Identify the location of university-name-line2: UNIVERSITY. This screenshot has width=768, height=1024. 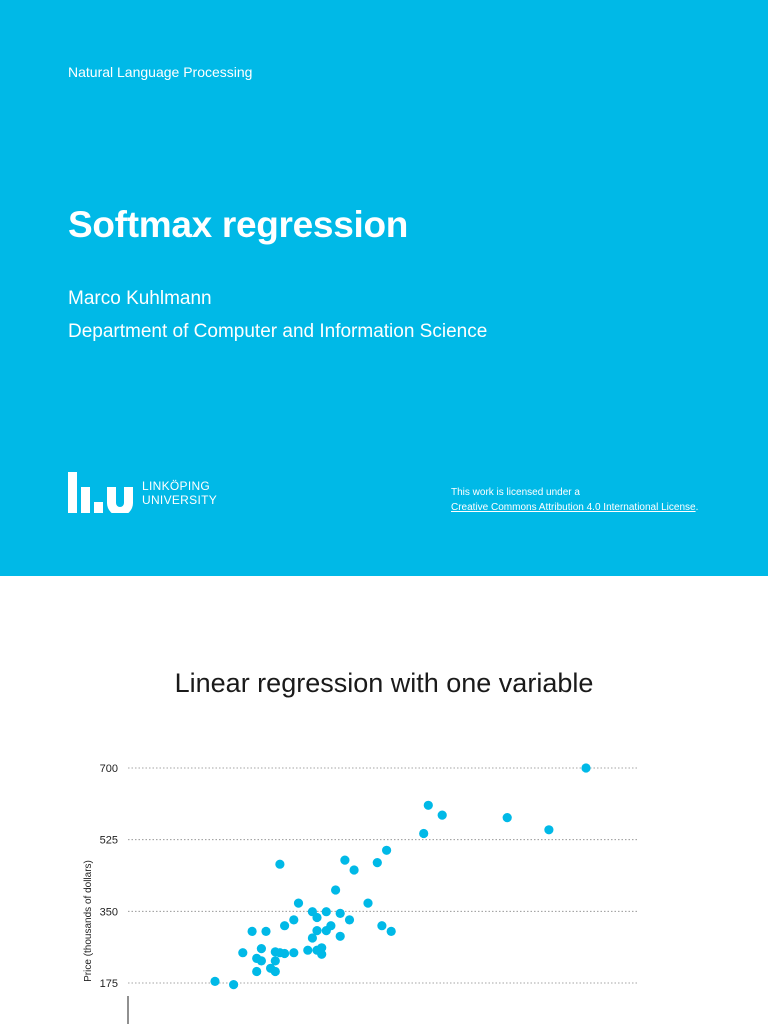
(180, 499).